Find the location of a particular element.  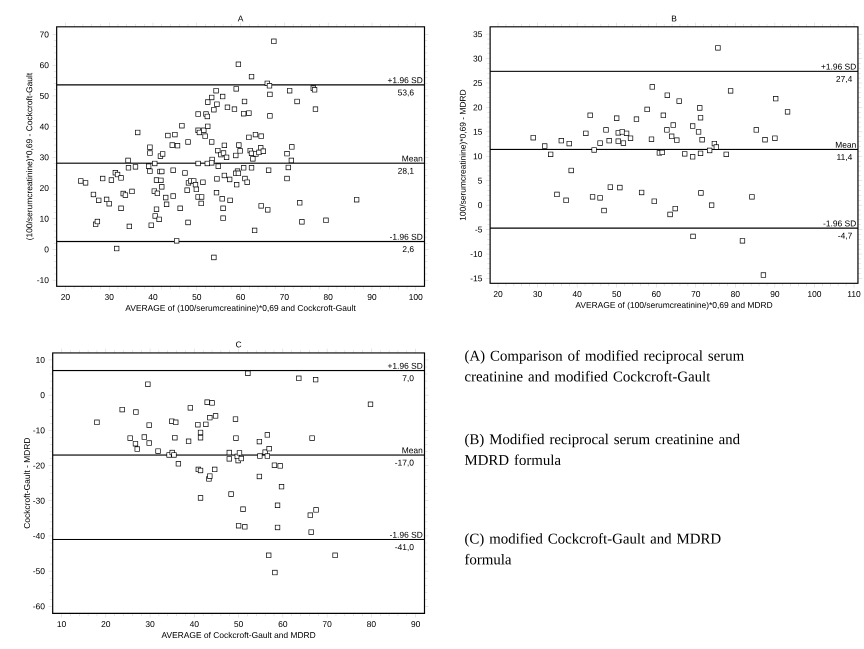

x-tick-label: 110 is located at coordinates (854, 293).